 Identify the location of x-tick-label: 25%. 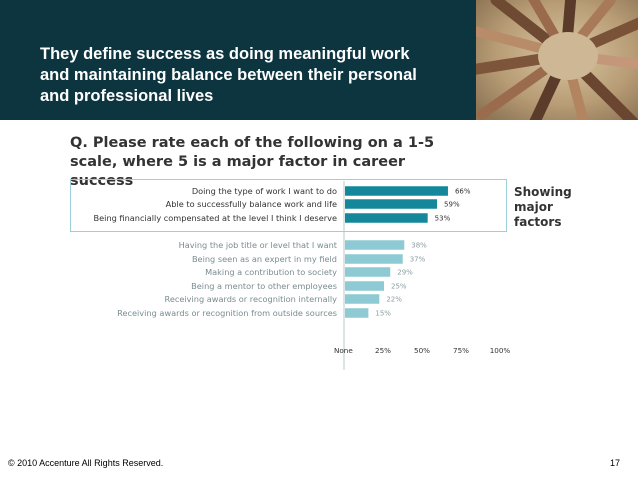
(383, 350).